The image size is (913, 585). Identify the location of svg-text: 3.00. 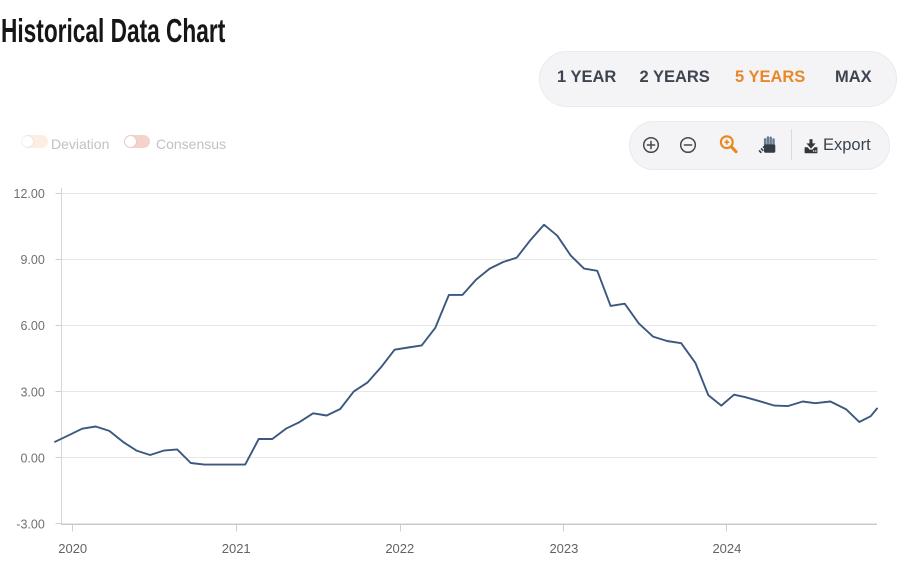
(32, 392).